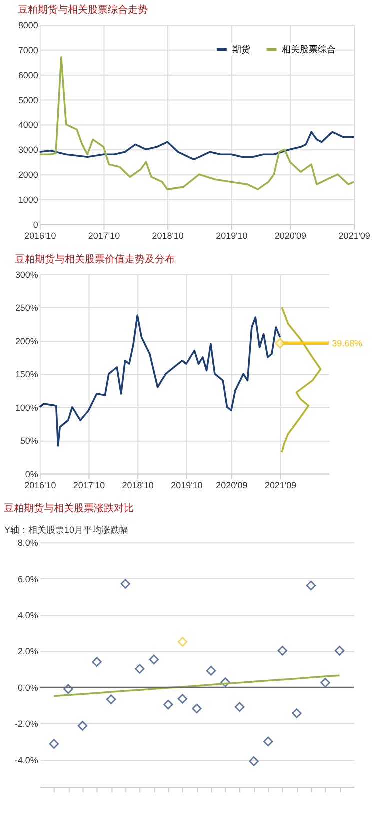  I want to click on y-tick-label: 250%, so click(26, 308).